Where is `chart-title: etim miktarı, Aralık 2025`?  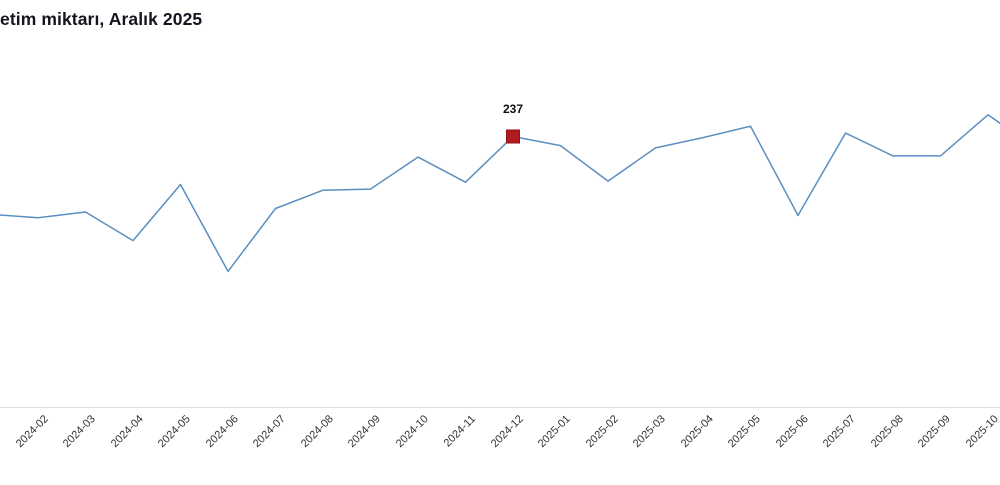 chart-title: etim miktarı, Aralık 2025 is located at coordinates (101, 19).